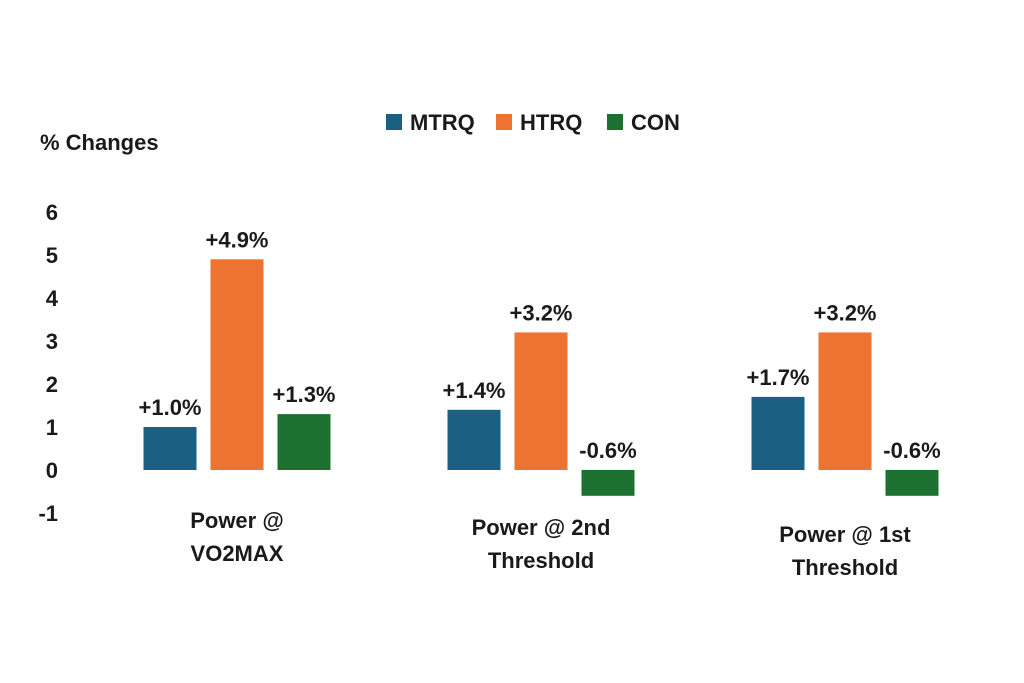 This screenshot has width=1024, height=683. Describe the element at coordinates (52, 427) in the screenshot. I see `y-tick-label: 1` at that location.